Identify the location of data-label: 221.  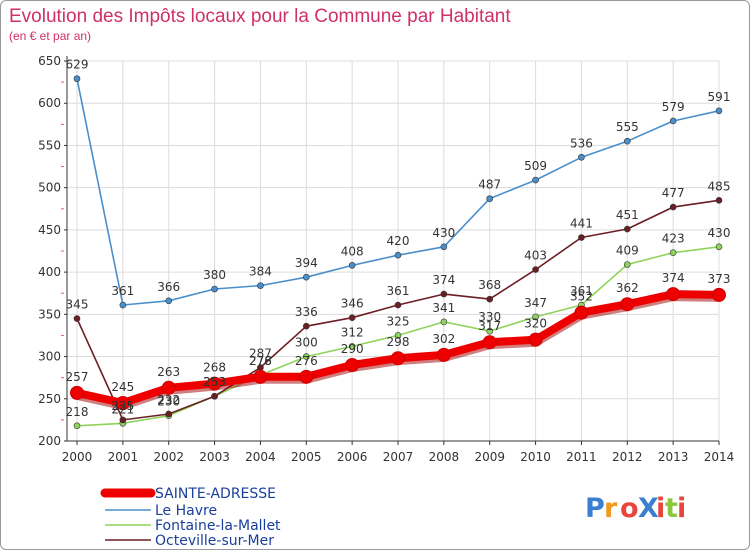
(122, 409).